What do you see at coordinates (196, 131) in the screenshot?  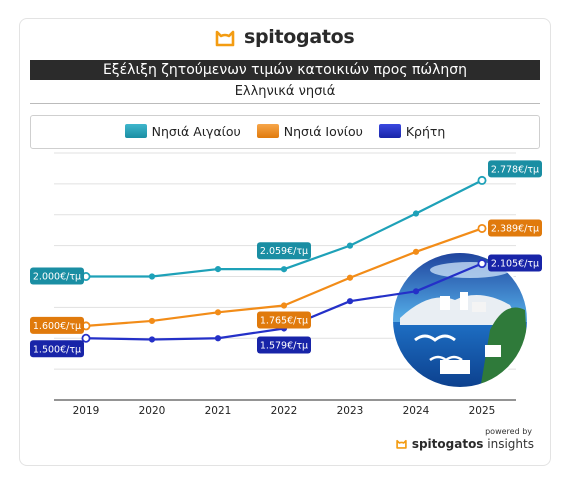 I see `legend-label: Νησιά Αιγαίου` at bounding box center [196, 131].